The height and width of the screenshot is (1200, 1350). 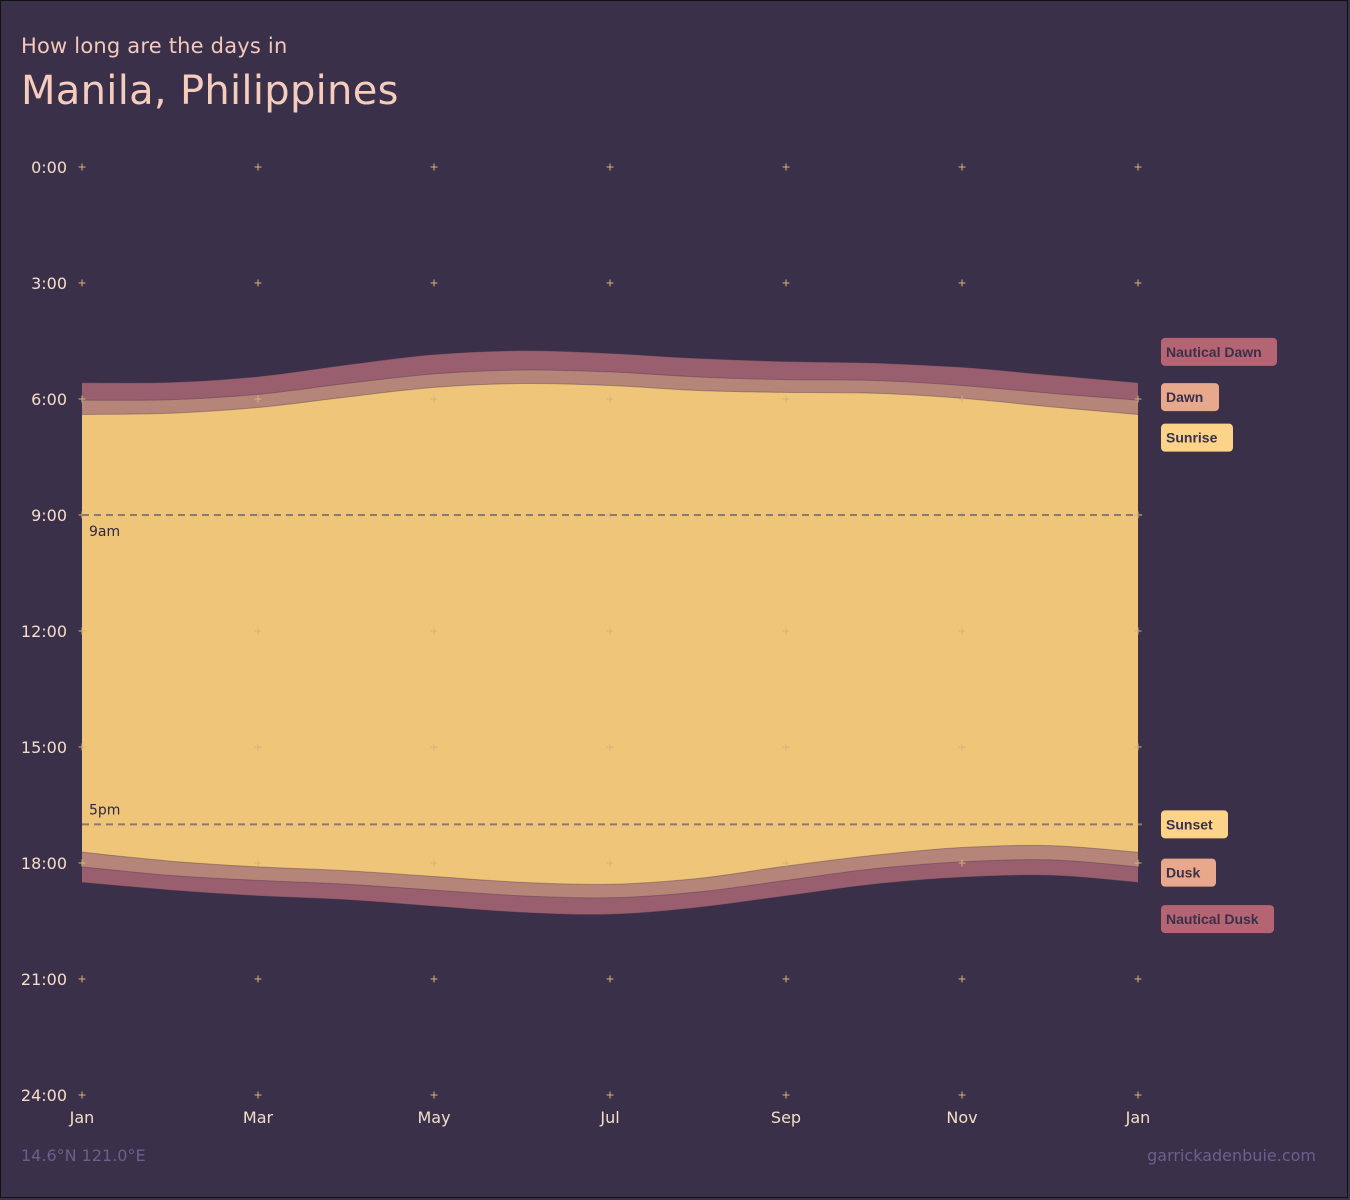 I want to click on series-line-nautical-dawn, so click(x=610, y=367).